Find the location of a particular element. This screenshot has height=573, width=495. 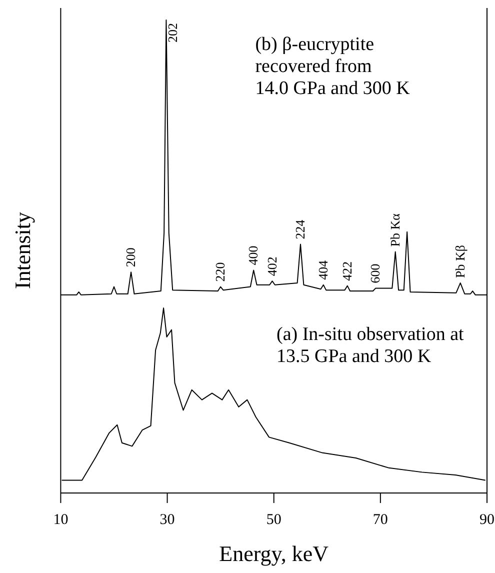

annotation: 402 is located at coordinates (272, 266).